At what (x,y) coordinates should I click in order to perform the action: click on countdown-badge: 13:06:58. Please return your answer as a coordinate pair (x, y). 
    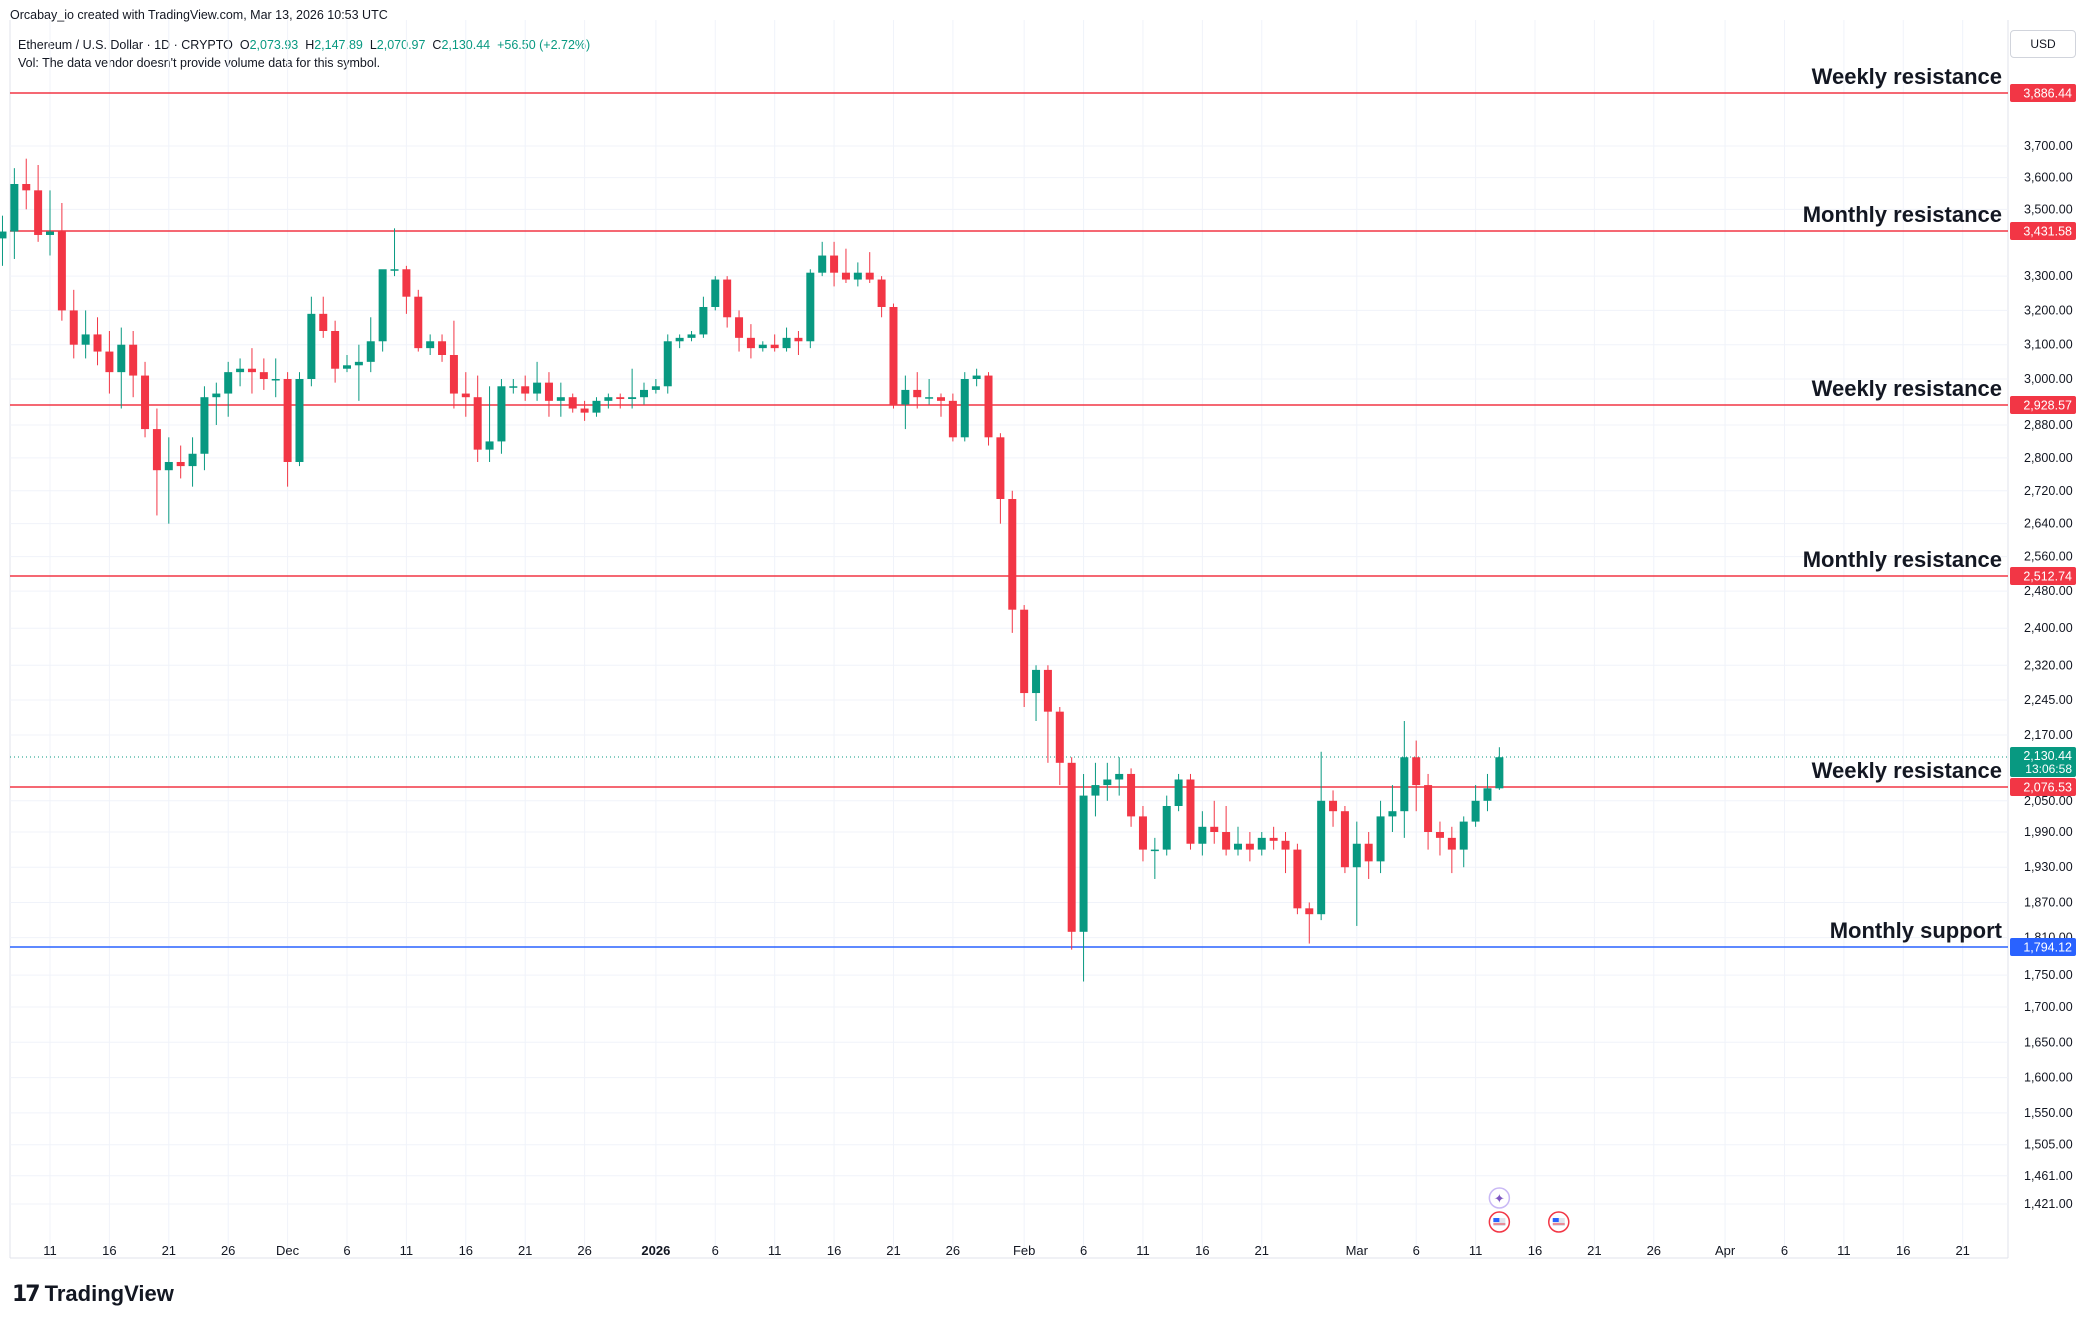
    Looking at the image, I should click on (2048, 769).